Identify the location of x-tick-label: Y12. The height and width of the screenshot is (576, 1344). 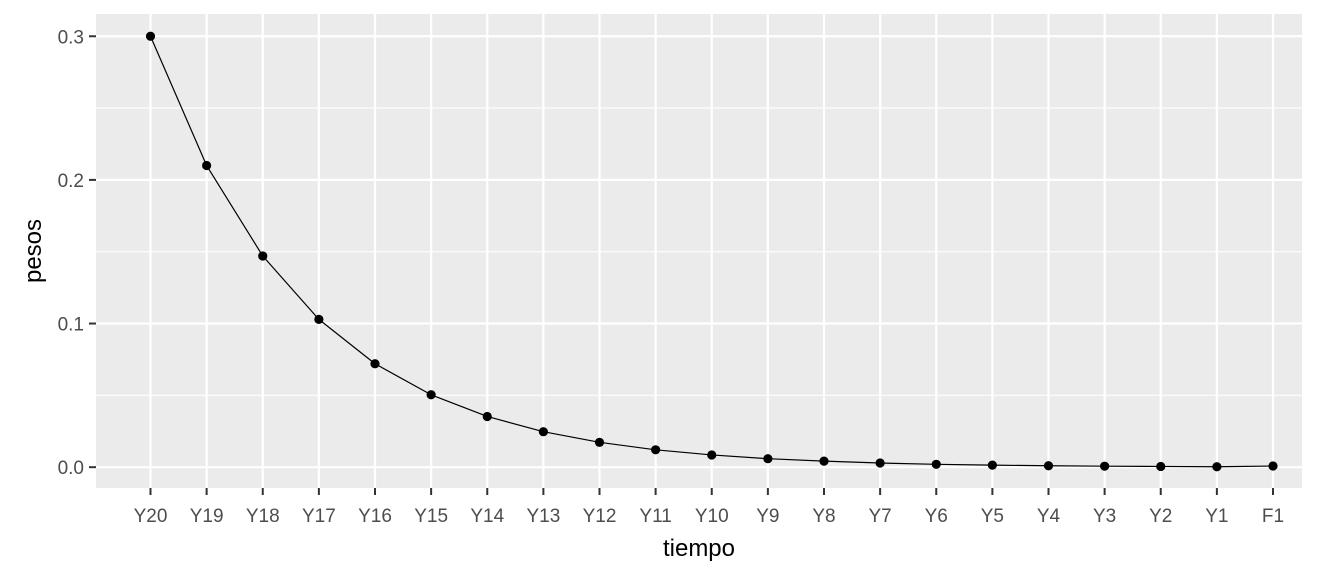
(600, 516).